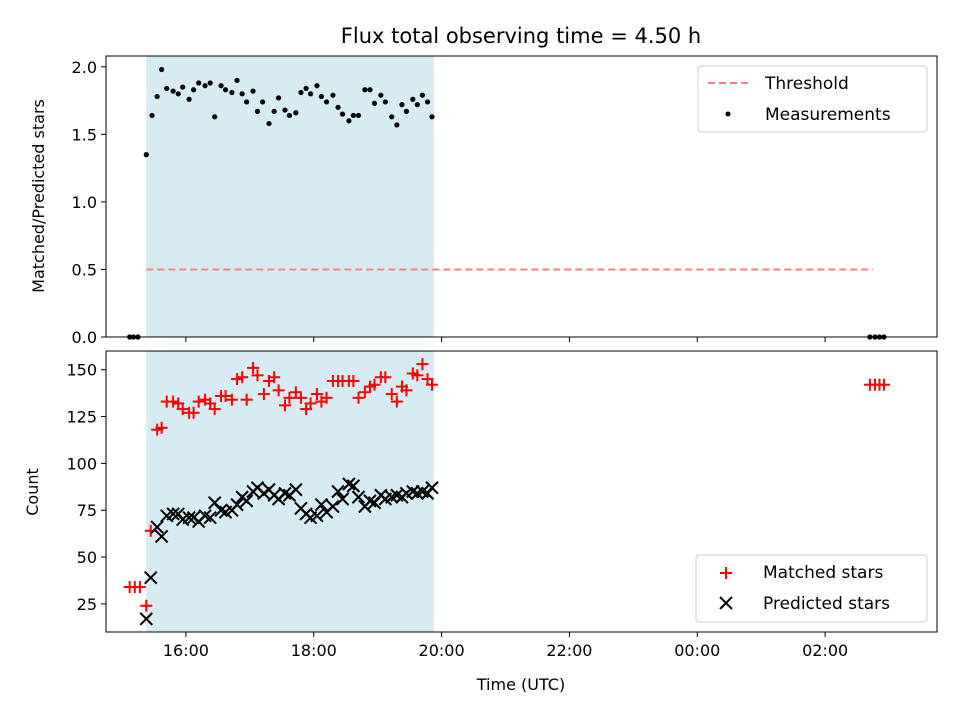 The image size is (960, 720). Describe the element at coordinates (38, 196) in the screenshot. I see `ratio-y-axis-label: Matched/Predicted stars` at that location.